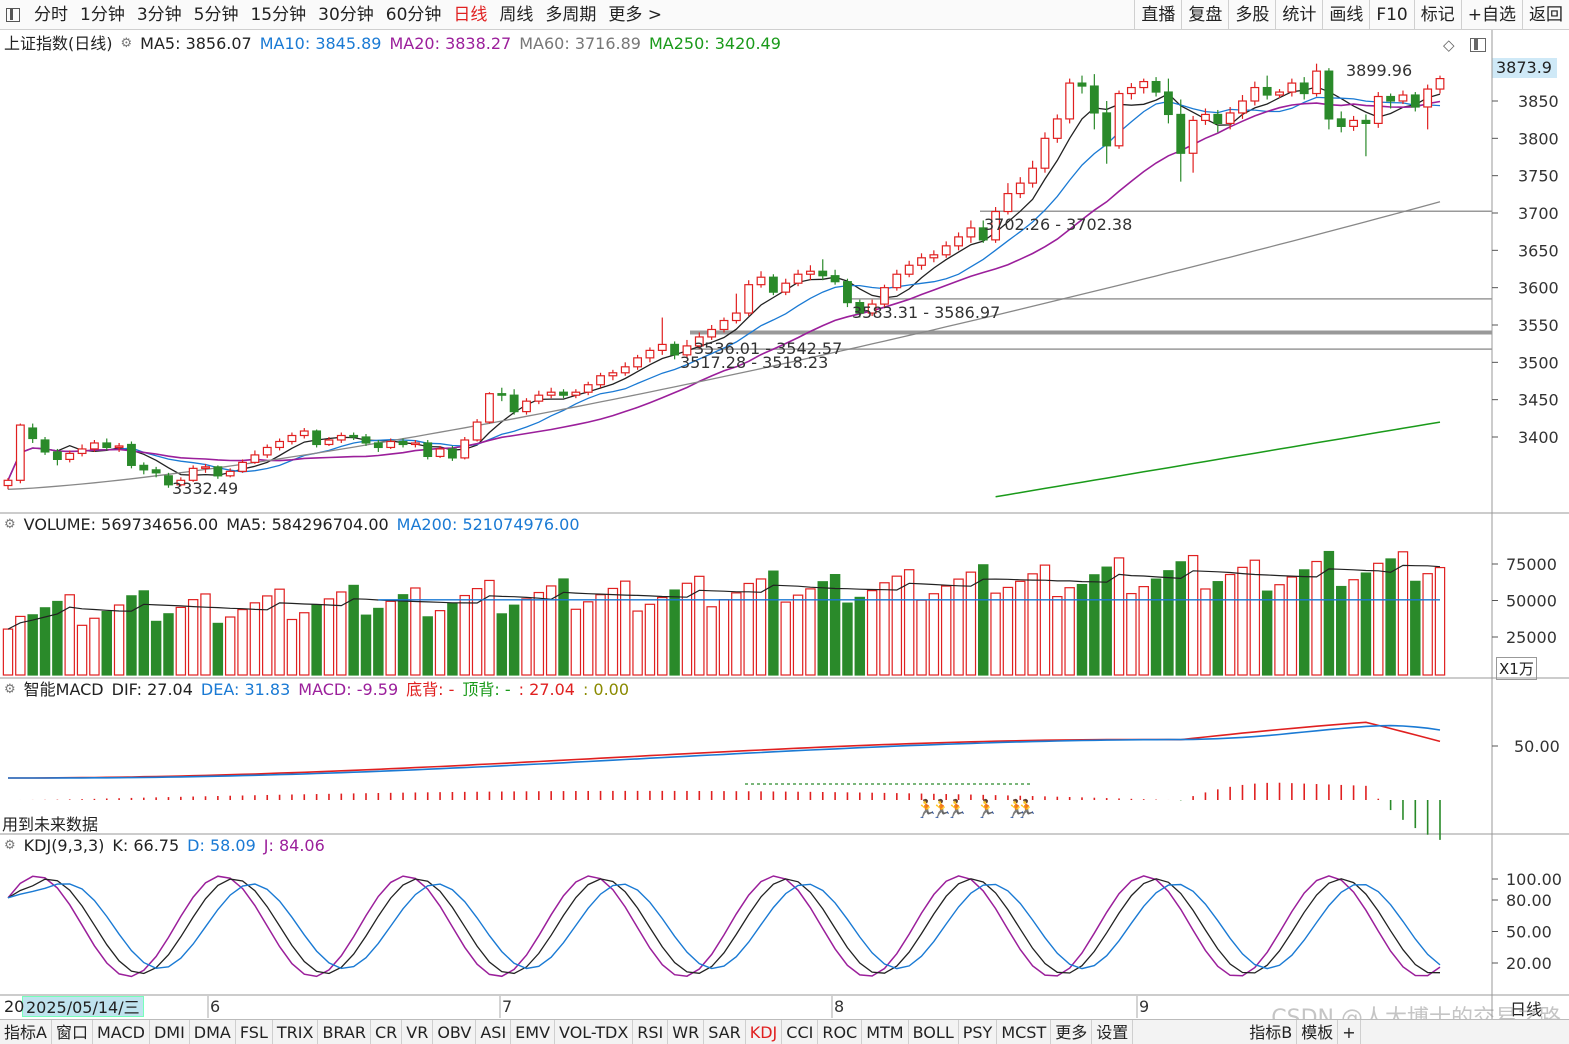 This screenshot has width=1569, height=1044. What do you see at coordinates (296, 1031) in the screenshot?
I see `indicator-6: TRIX` at bounding box center [296, 1031].